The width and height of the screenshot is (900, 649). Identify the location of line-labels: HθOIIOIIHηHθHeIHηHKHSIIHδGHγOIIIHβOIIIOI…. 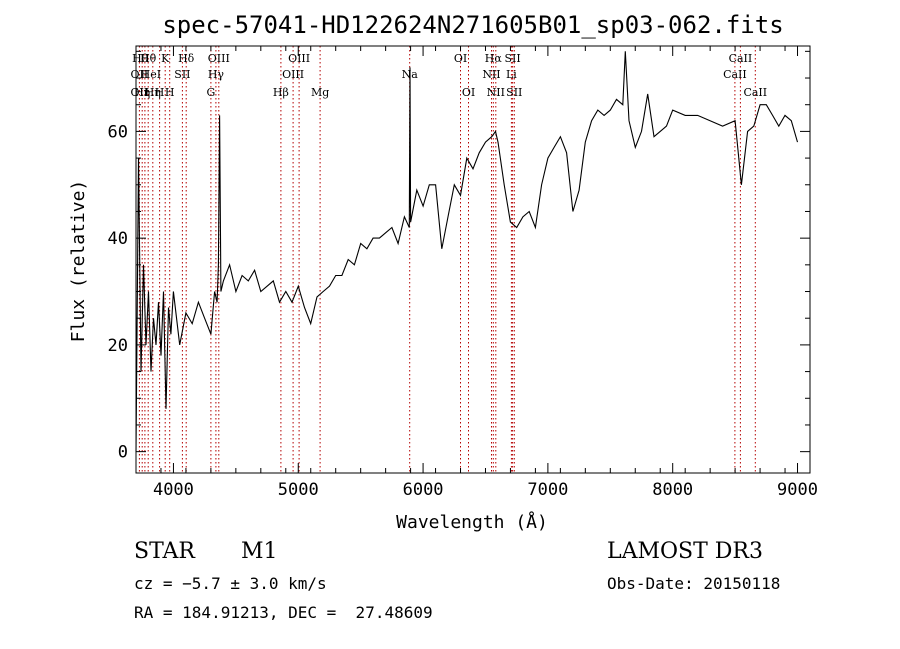
(449, 75).